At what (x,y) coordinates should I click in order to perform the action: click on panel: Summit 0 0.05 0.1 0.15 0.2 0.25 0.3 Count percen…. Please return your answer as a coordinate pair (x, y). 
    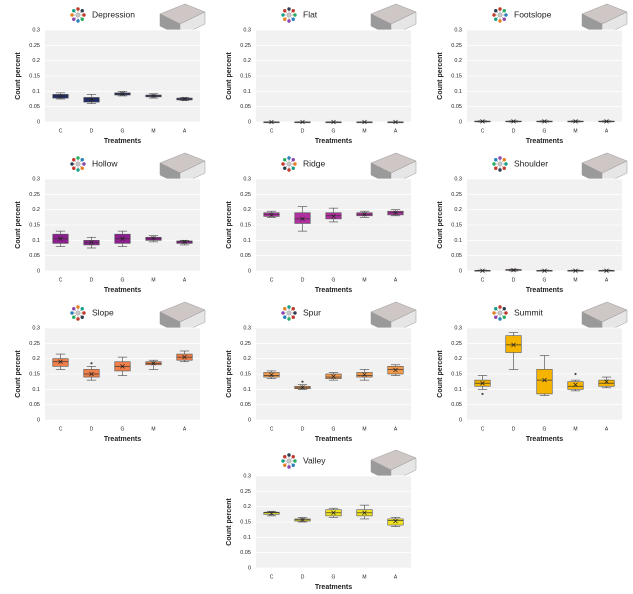
    Looking at the image, I should click on (532, 372).